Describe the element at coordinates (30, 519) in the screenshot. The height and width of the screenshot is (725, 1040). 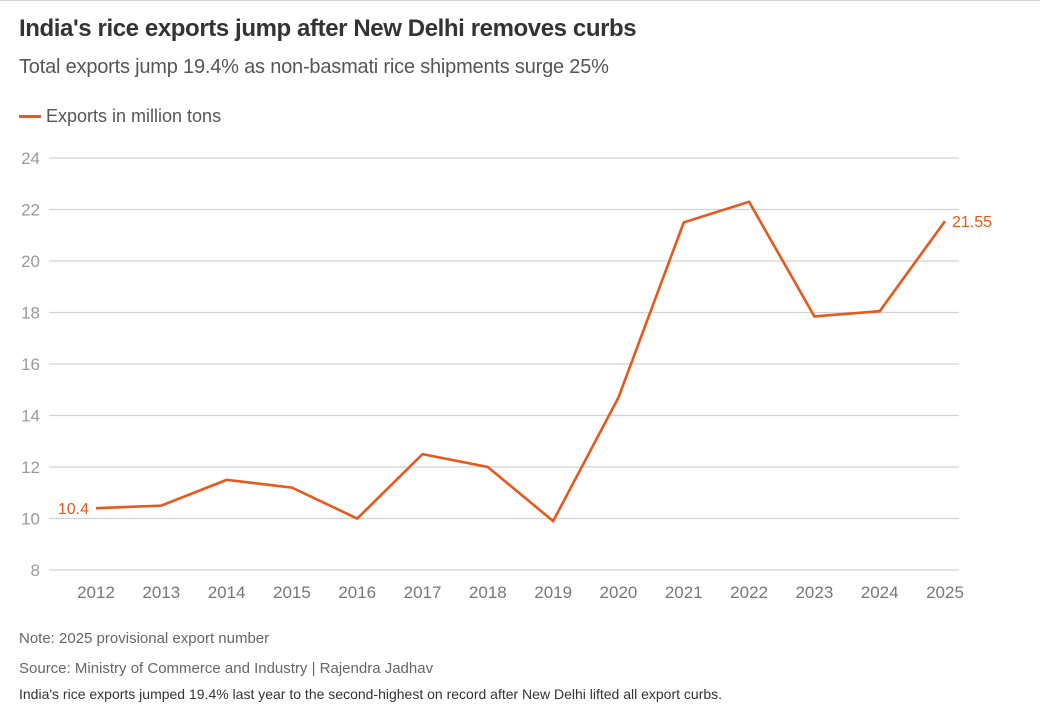
I see `y-tick-label: 10` at that location.